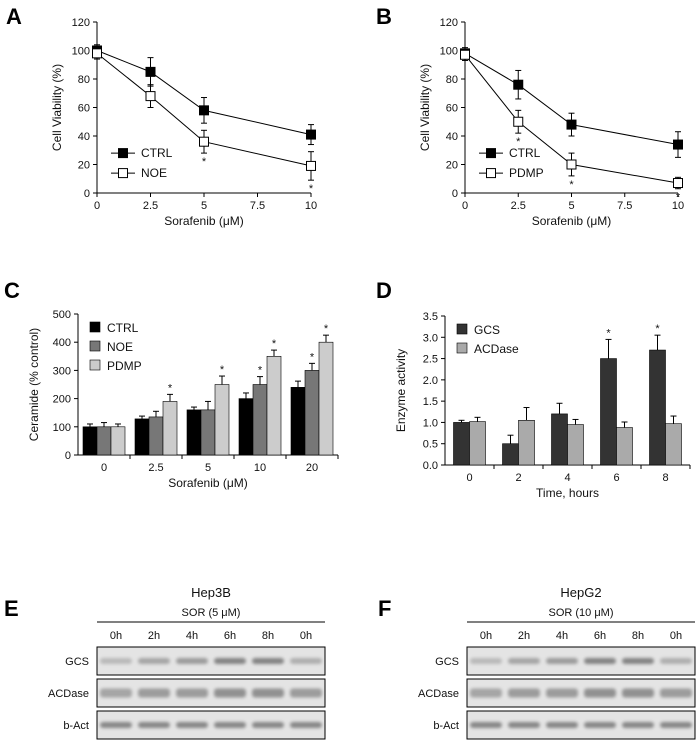  What do you see at coordinates (452, 166) in the screenshot?
I see `y-tick-label: 20` at bounding box center [452, 166].